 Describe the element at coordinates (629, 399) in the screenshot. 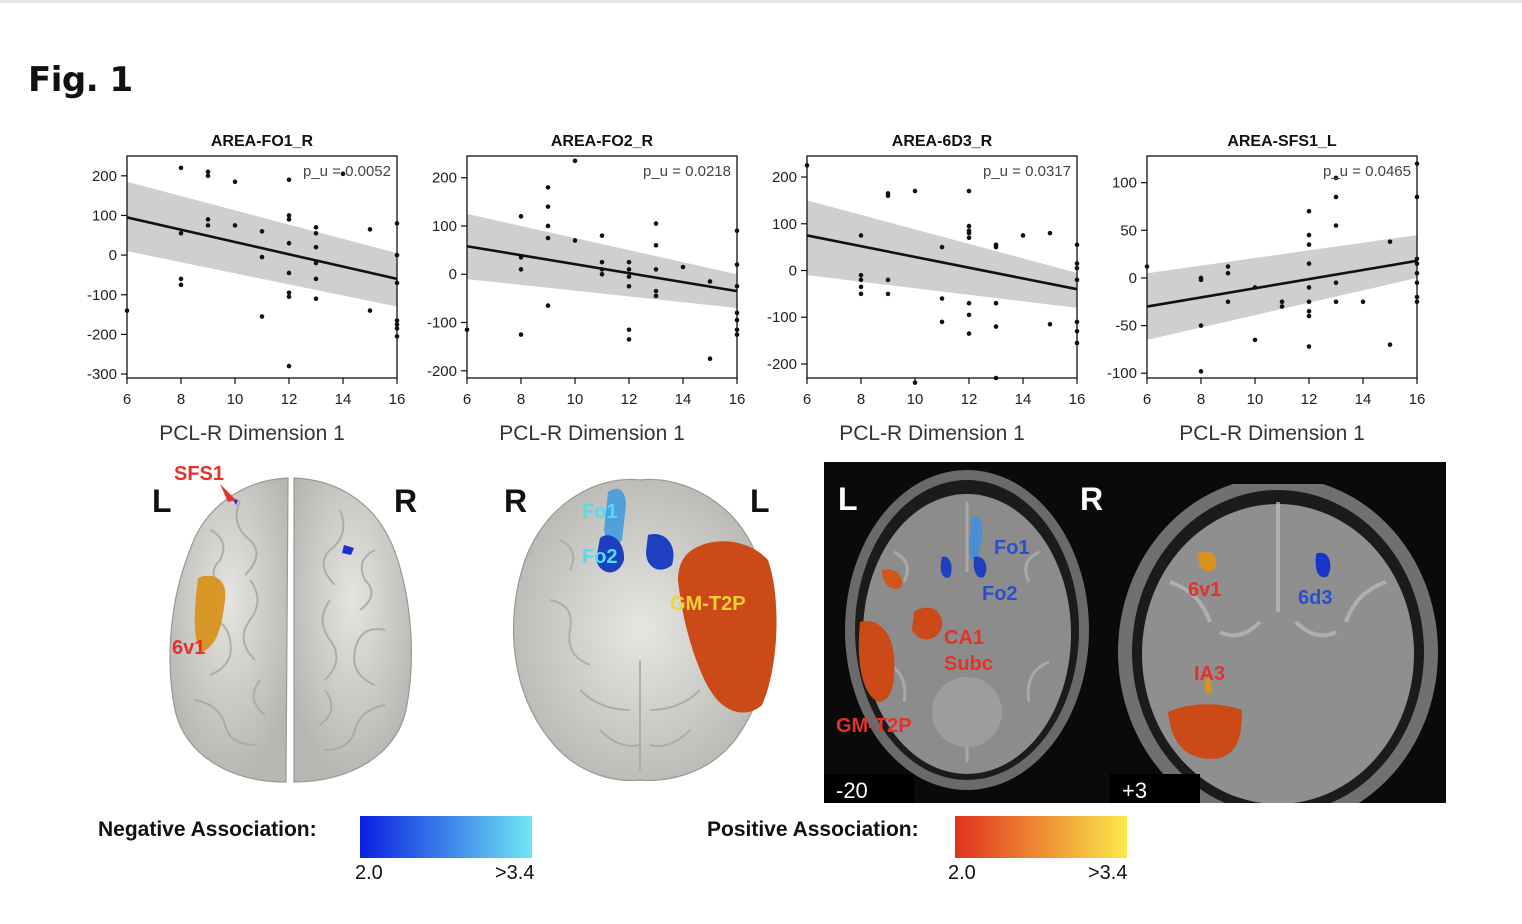

I see `x-tick-label: 12` at that location.